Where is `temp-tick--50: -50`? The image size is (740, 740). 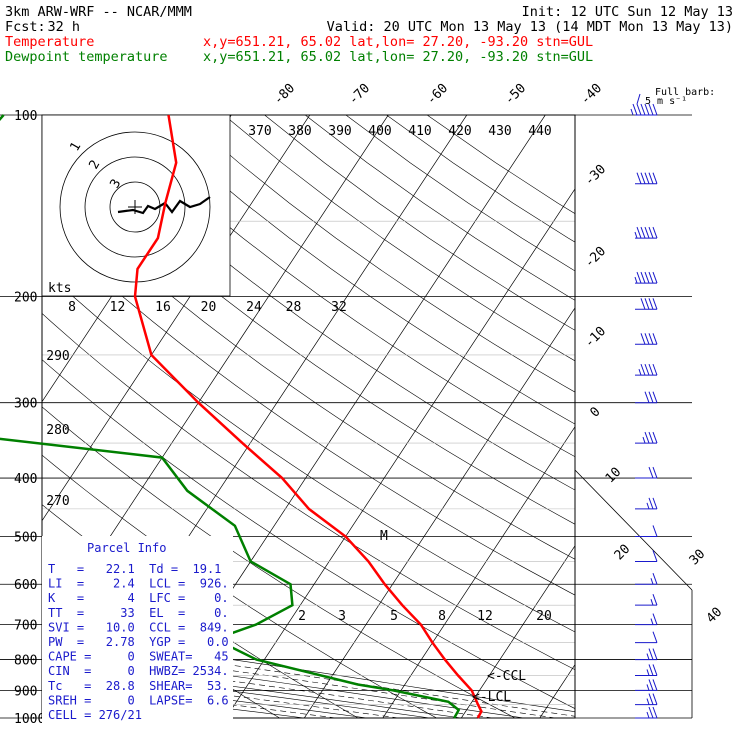 temp-tick--50: -50 is located at coordinates (515, 94).